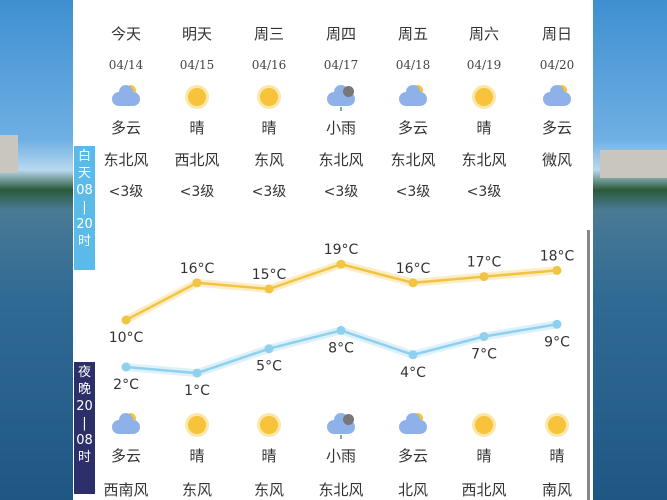 The image size is (667, 500). I want to click on tag-char: 天, so click(84, 173).